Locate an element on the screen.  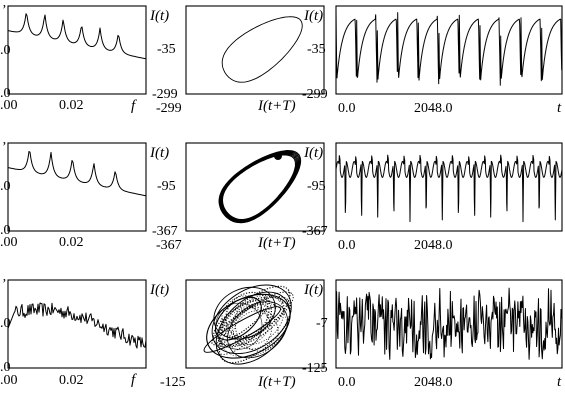
spectrum-1-trace is located at coordinates (77, 36).